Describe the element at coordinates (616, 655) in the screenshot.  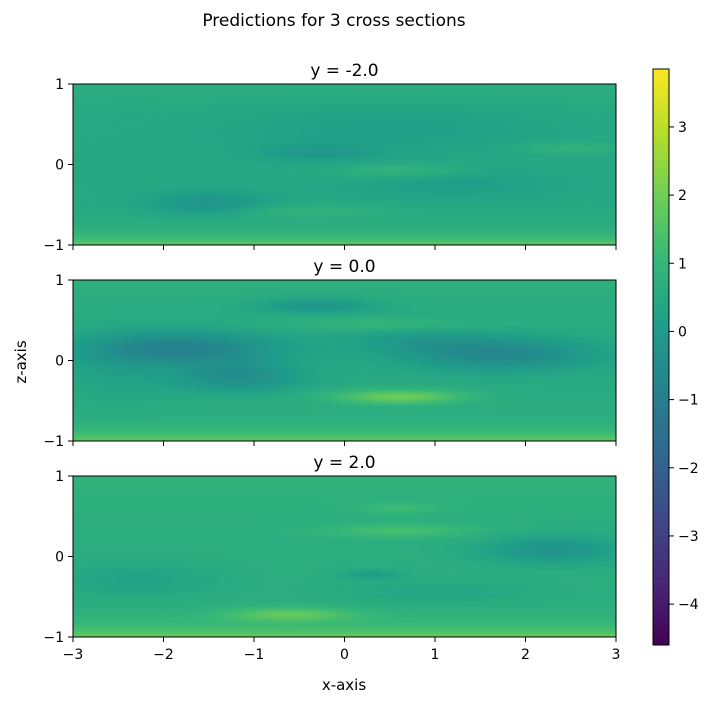
I see `x-tick-label: 3` at that location.